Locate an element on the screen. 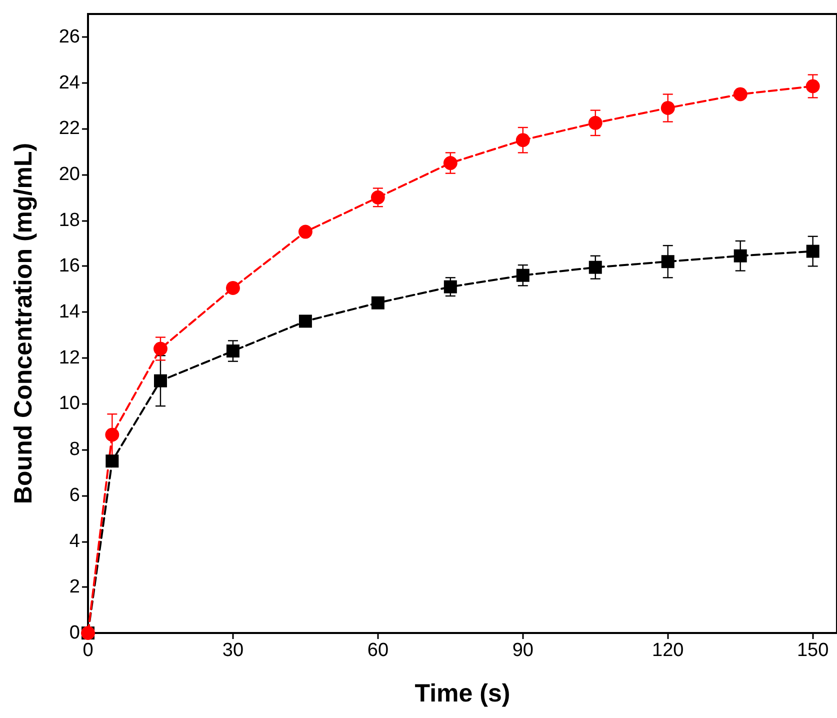 This screenshot has height=718, width=837. x-tick-label: 90 is located at coordinates (523, 650).